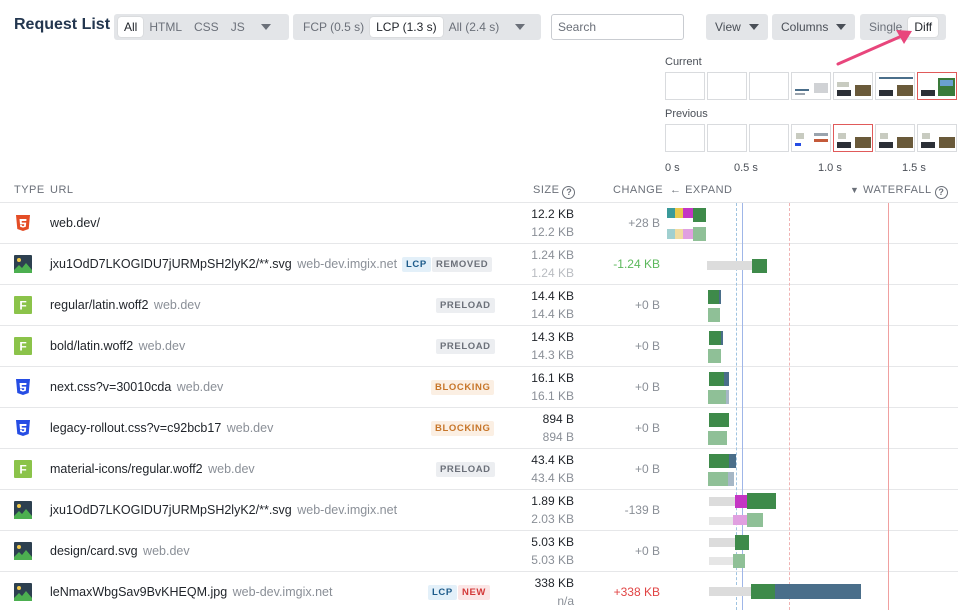 Image resolution: width=958 pixels, height=610 pixels. What do you see at coordinates (676, 190) in the screenshot?
I see `arrow-left-icon: ←` at bounding box center [676, 190].